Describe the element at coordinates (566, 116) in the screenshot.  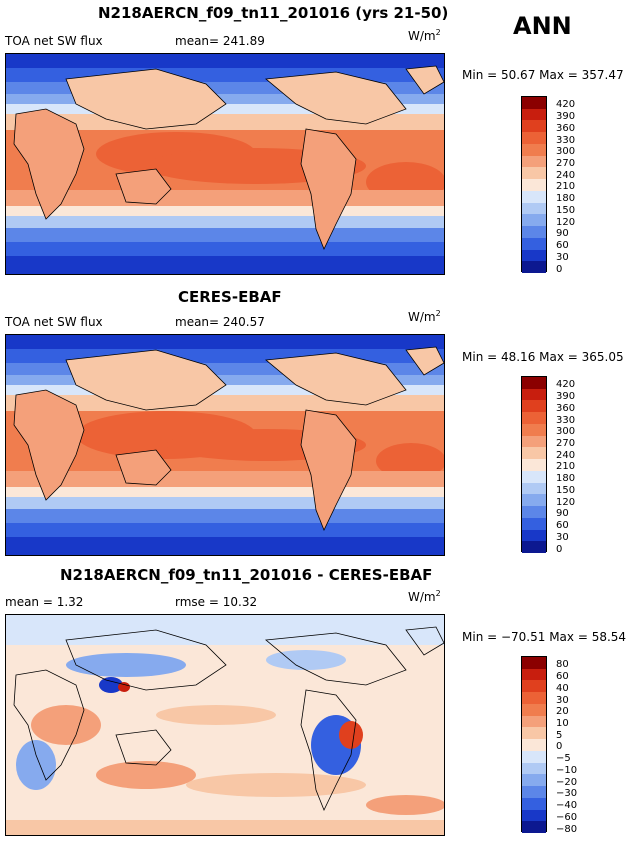
I see `cb1-label: 390` at that location.